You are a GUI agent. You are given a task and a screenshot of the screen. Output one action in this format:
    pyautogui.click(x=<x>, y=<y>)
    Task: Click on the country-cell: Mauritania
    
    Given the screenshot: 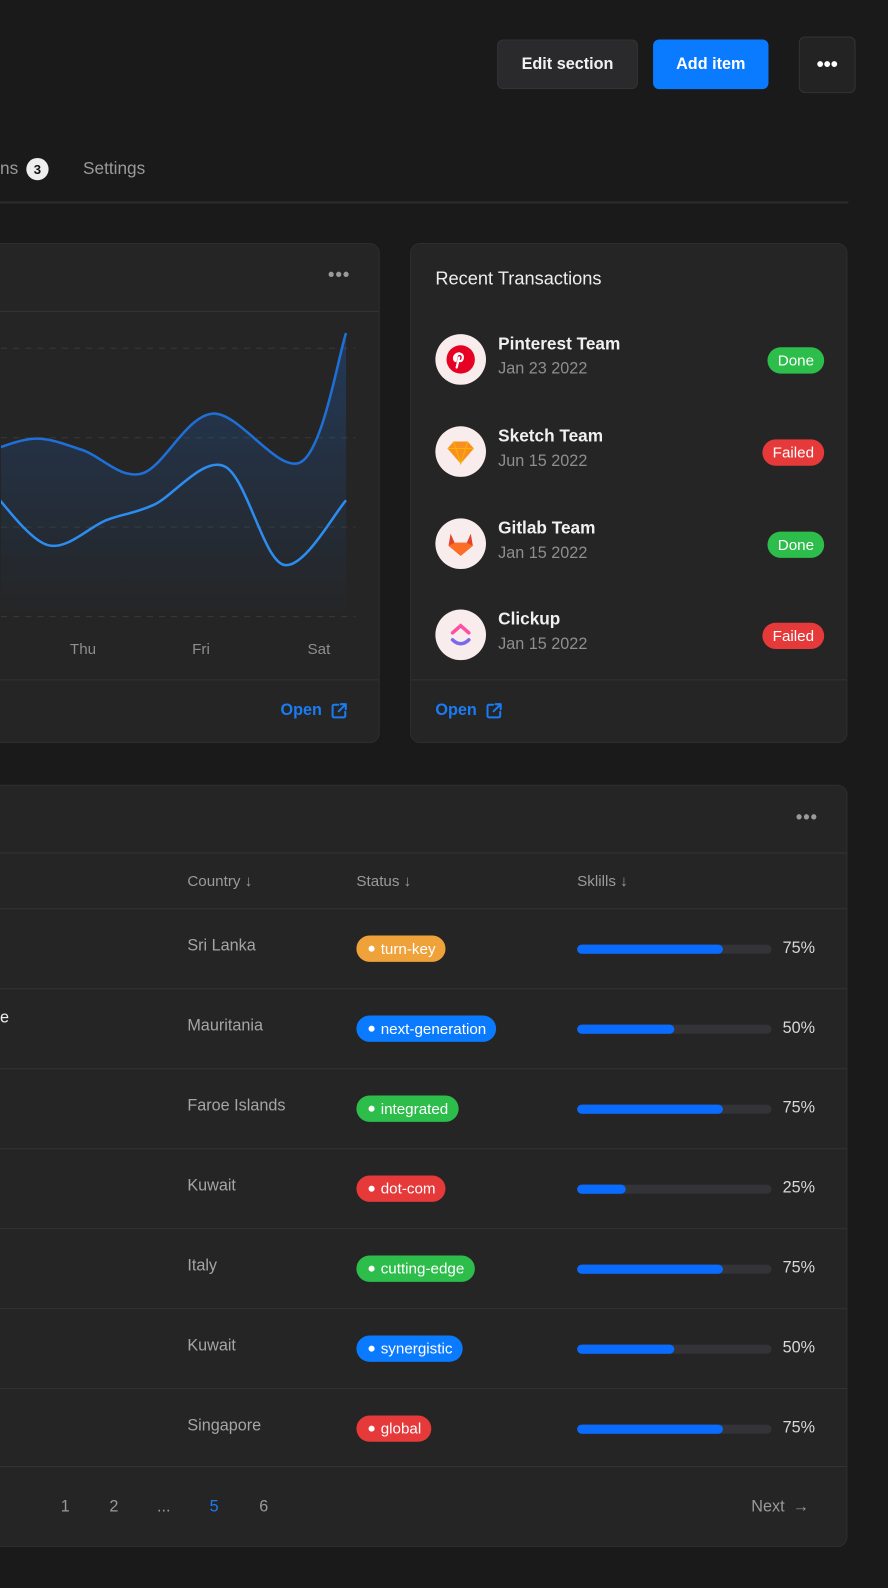 What is the action you would take?
    pyautogui.click(x=225, y=1026)
    